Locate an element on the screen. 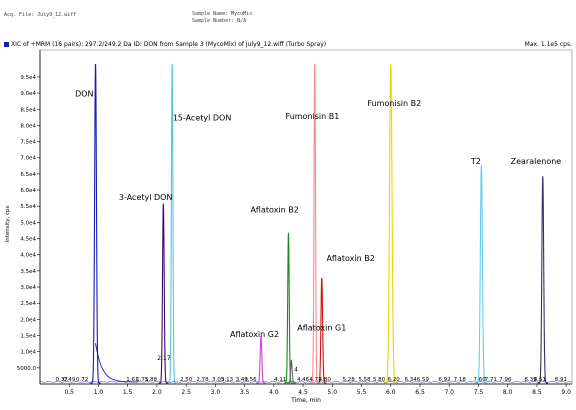 This screenshot has width=576, height=410. y-tick-label: 1.5e4 is located at coordinates (28, 337).